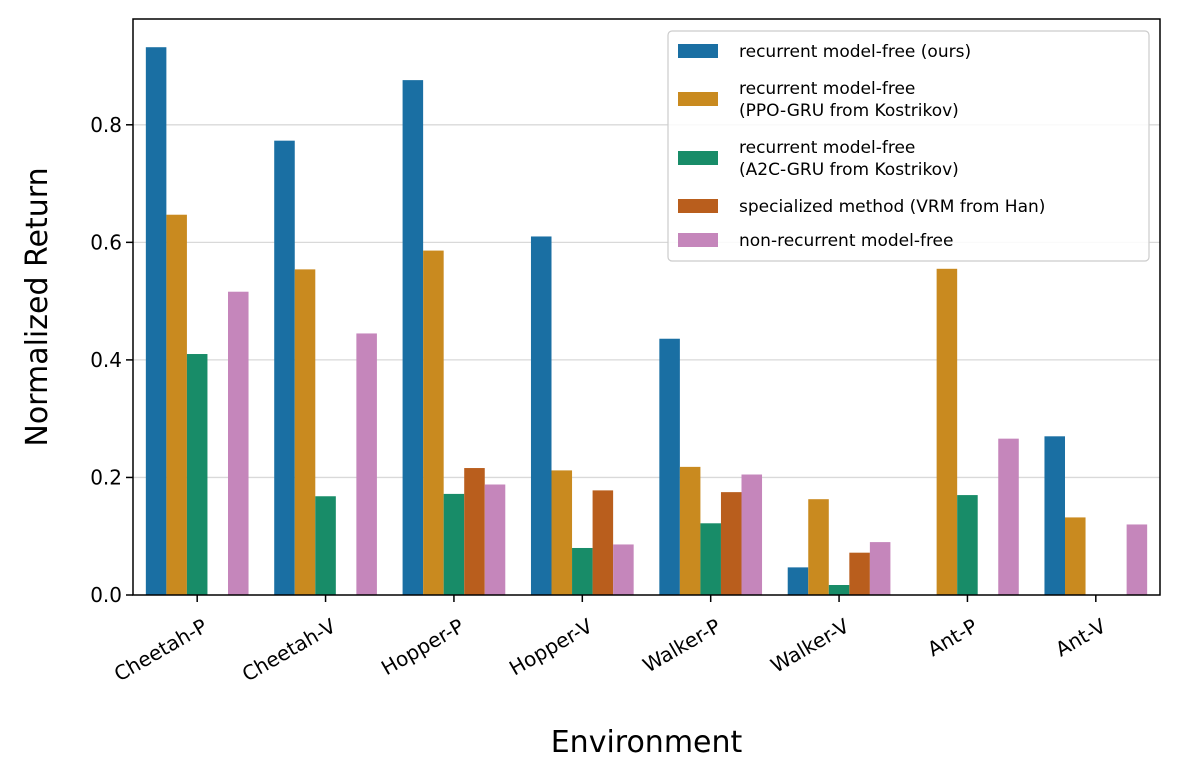 The image size is (1179, 780). What do you see at coordinates (952, 638) in the screenshot?
I see `x-tick-label: Ant-P` at bounding box center [952, 638].